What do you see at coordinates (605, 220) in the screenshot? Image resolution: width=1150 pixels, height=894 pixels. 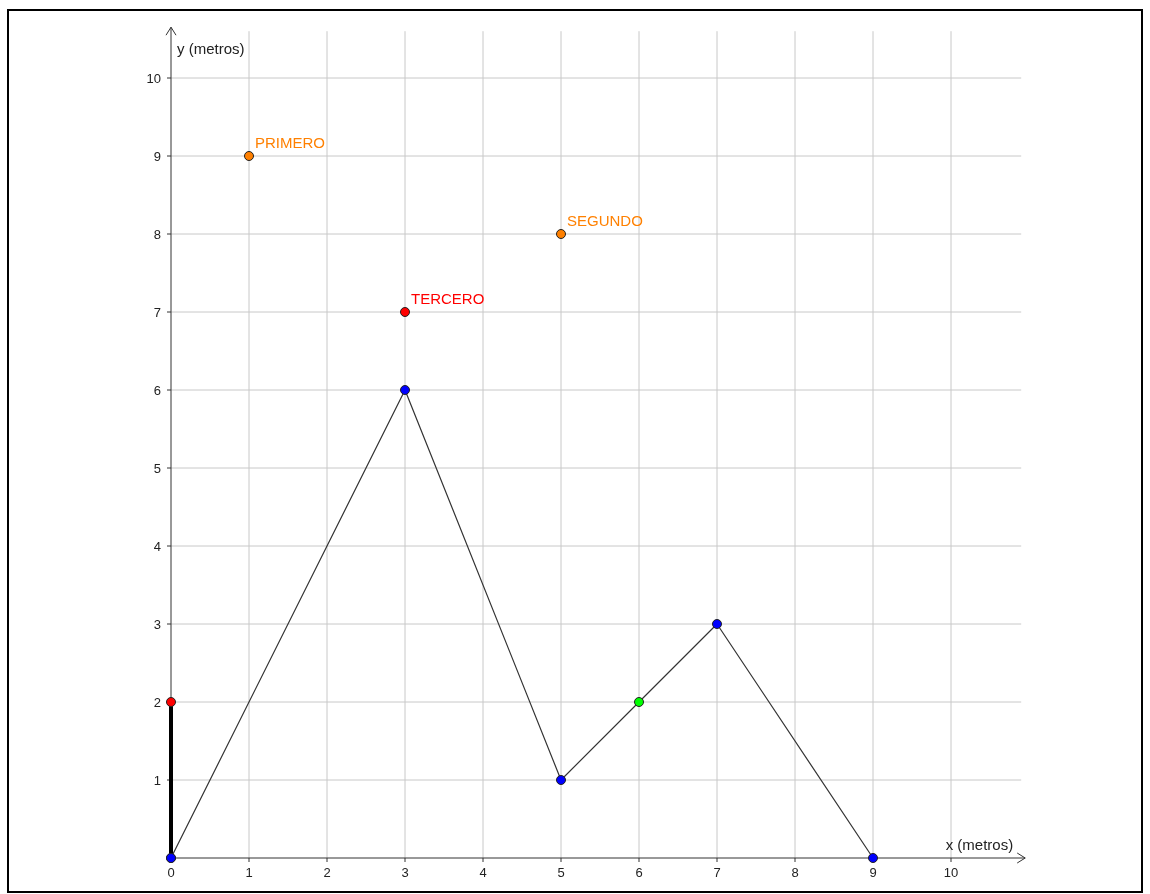 I see `series-label: SEGUNDO` at bounding box center [605, 220].